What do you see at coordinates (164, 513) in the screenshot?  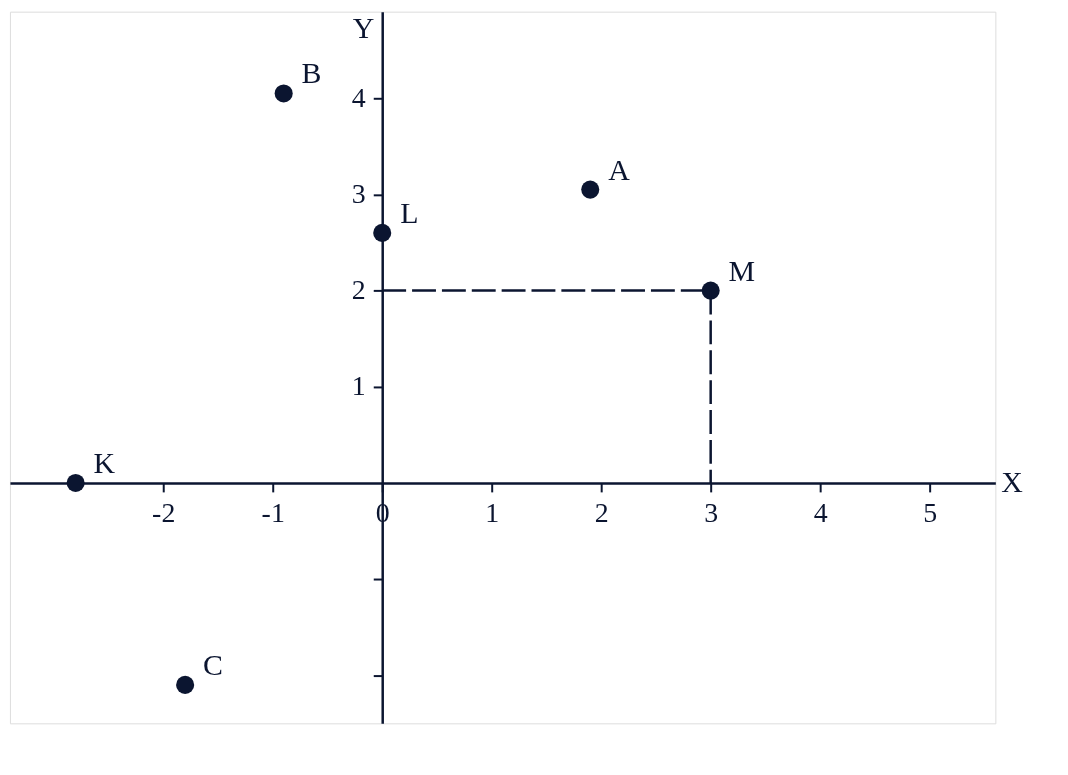 I see `x-tick-label: -2` at bounding box center [164, 513].